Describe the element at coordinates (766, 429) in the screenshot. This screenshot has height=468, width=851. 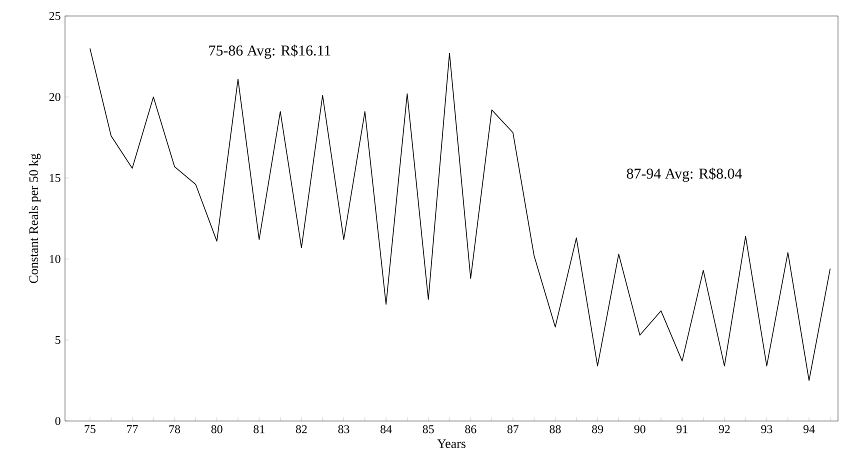
I see `x-tick-label: 93` at that location.